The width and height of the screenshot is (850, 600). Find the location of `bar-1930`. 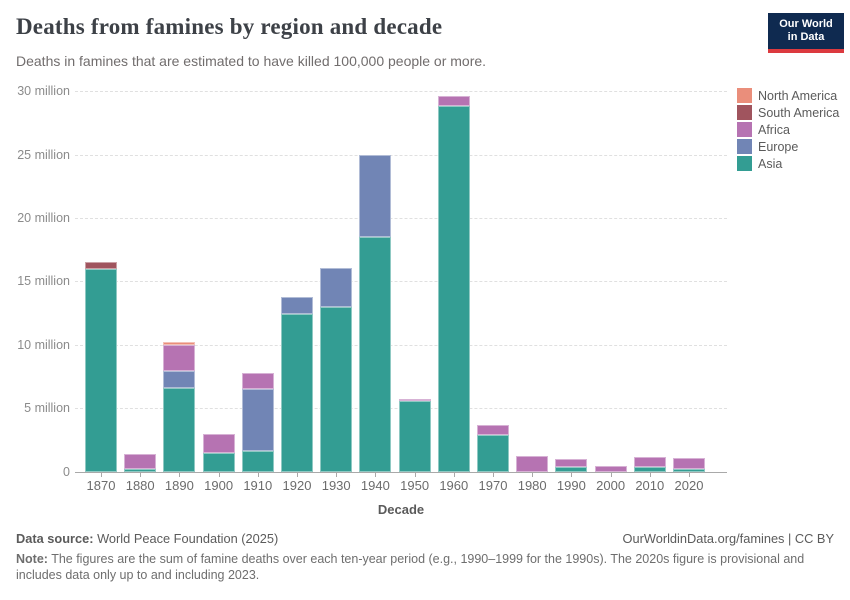

bar-1930 is located at coordinates (336, 369).